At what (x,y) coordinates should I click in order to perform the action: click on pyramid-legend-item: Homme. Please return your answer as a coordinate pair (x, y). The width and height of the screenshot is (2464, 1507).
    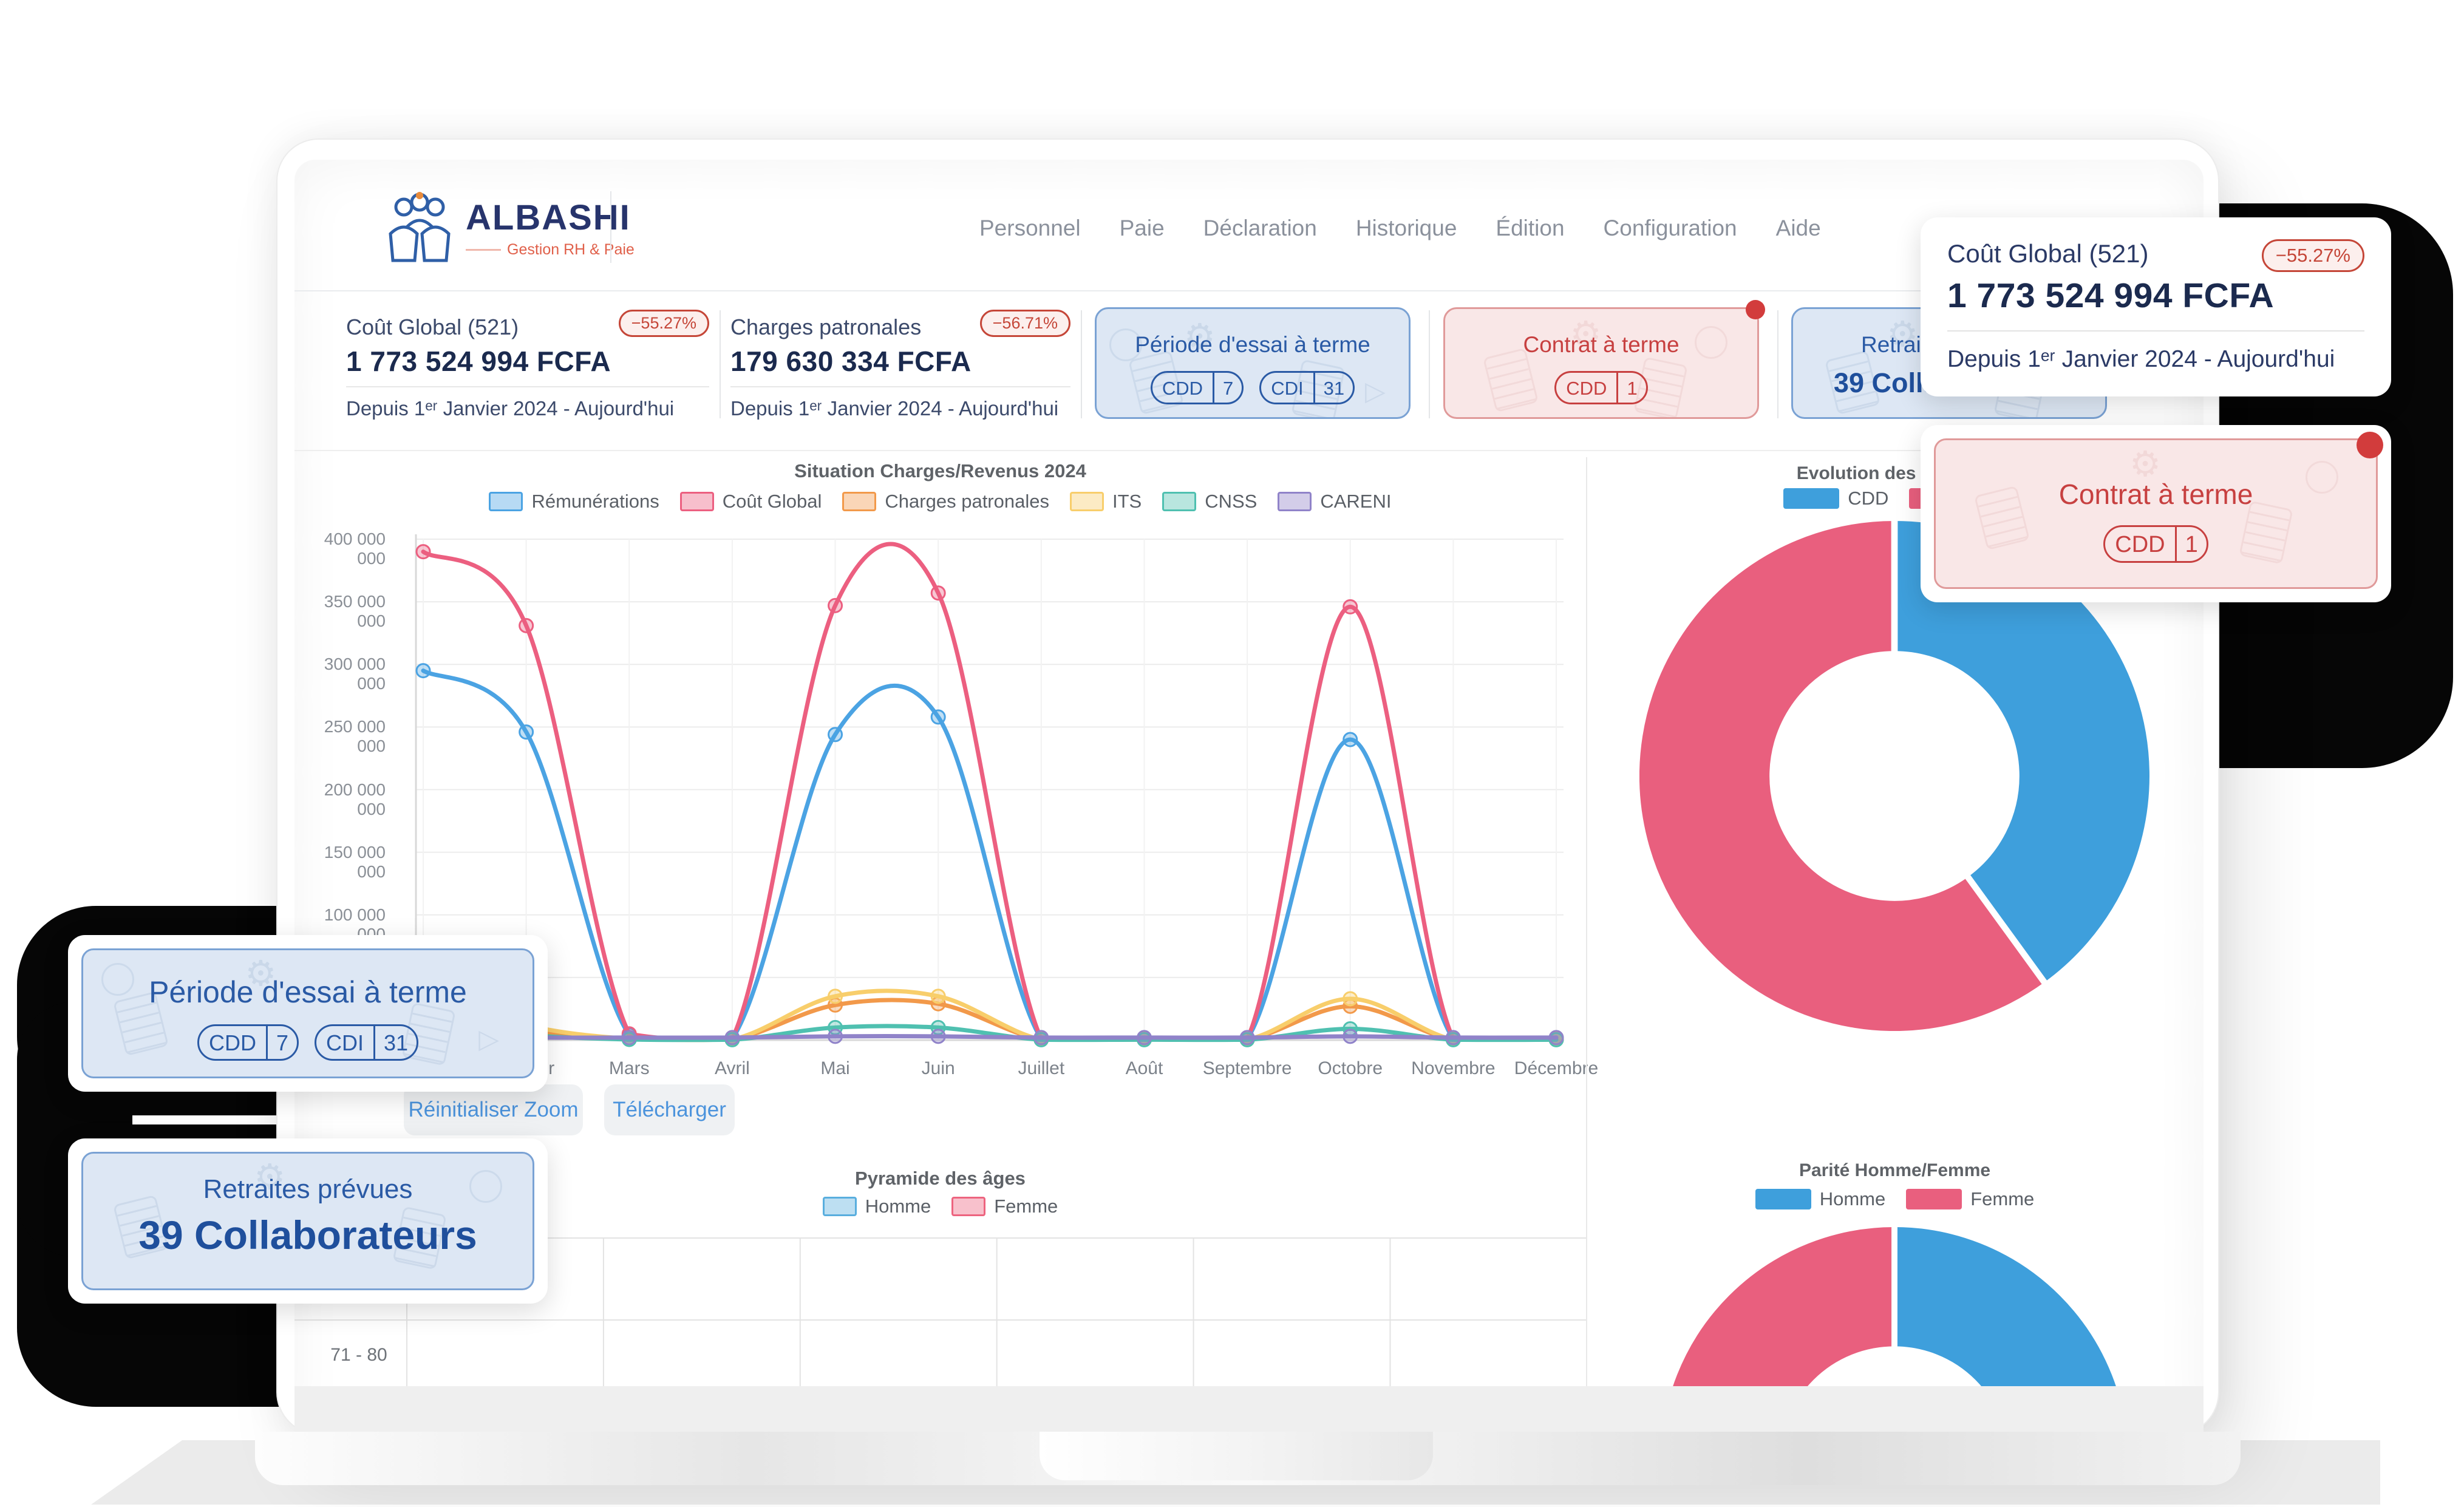
    Looking at the image, I should click on (876, 1206).